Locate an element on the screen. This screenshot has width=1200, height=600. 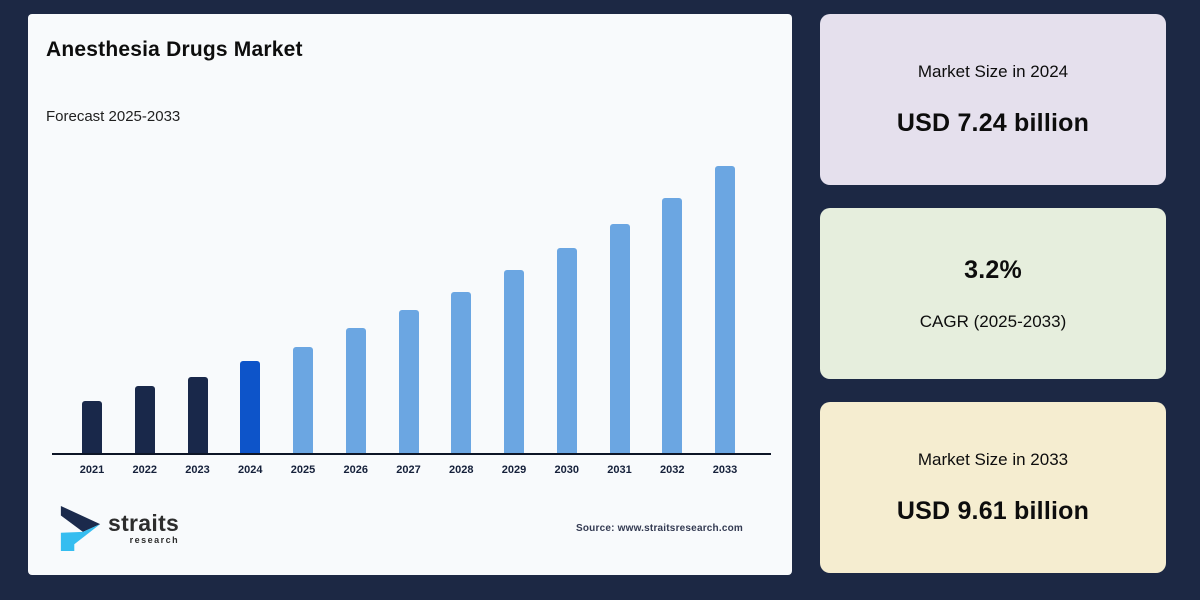
x-tick-label-2023: 2023 is located at coordinates (197, 470).